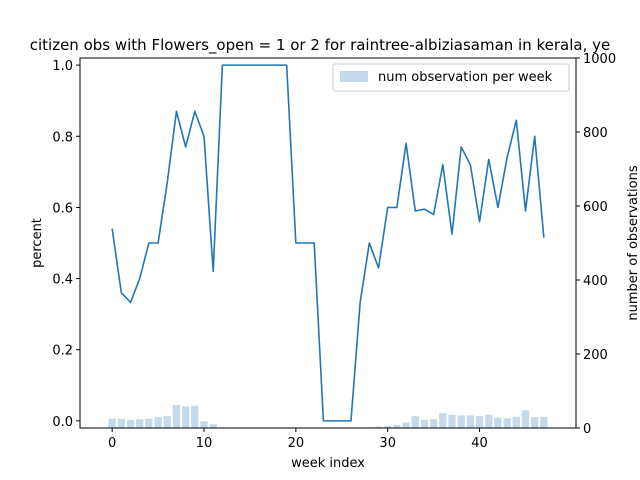  Describe the element at coordinates (62, 422) in the screenshot. I see `y-left-tick-label: 0.0` at that location.